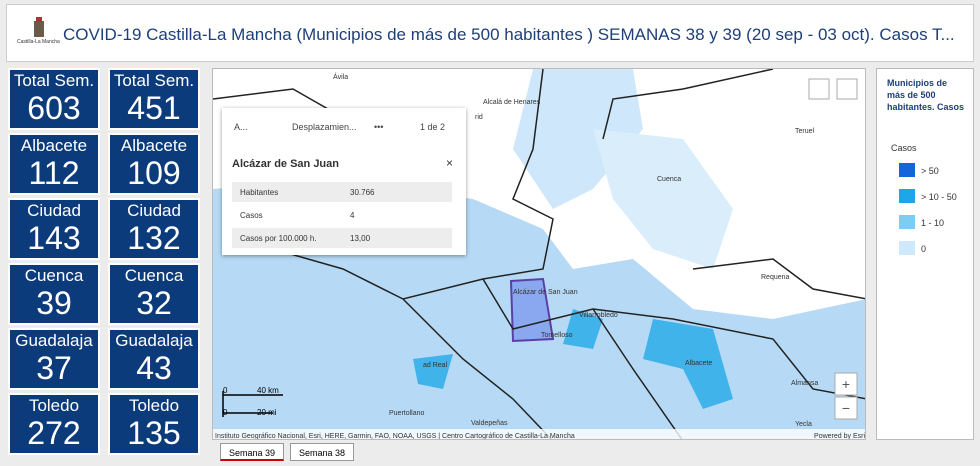  I want to click on scale-label: 40 km, so click(268, 390).